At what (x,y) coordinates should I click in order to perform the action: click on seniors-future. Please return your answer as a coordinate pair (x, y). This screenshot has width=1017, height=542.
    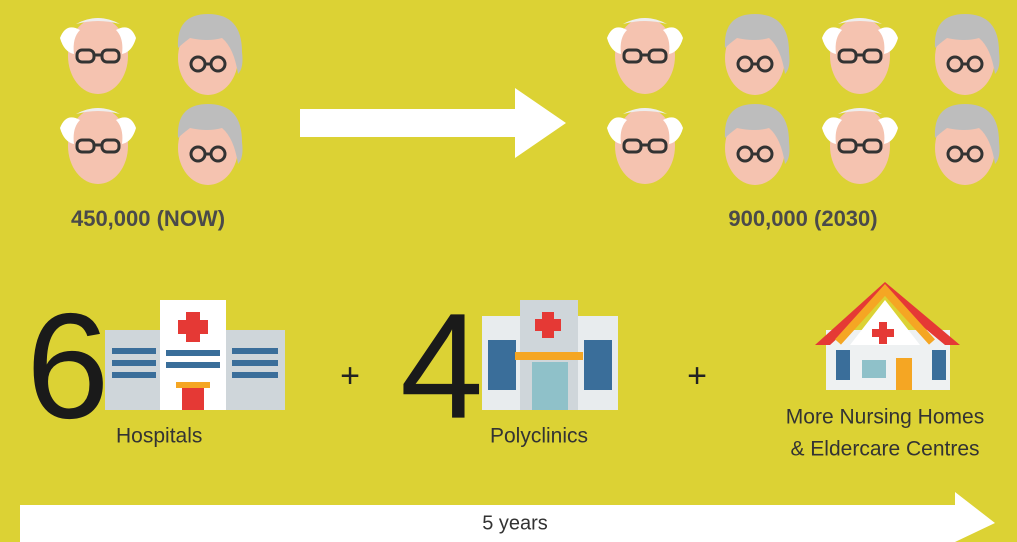
    Looking at the image, I should click on (803, 99).